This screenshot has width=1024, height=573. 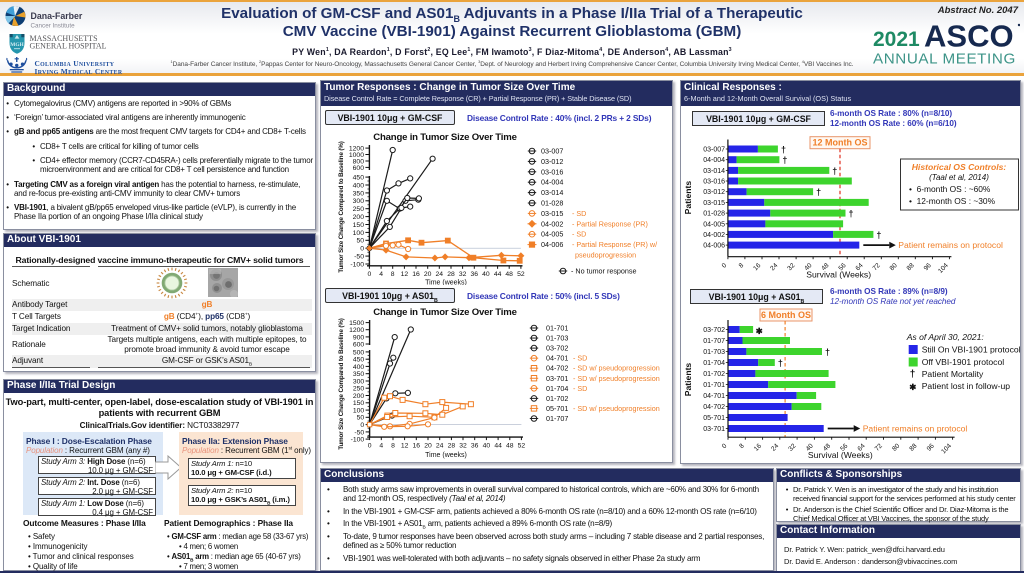 What do you see at coordinates (359, 168) in the screenshot?
I see `svg-text: 600` at bounding box center [359, 168].